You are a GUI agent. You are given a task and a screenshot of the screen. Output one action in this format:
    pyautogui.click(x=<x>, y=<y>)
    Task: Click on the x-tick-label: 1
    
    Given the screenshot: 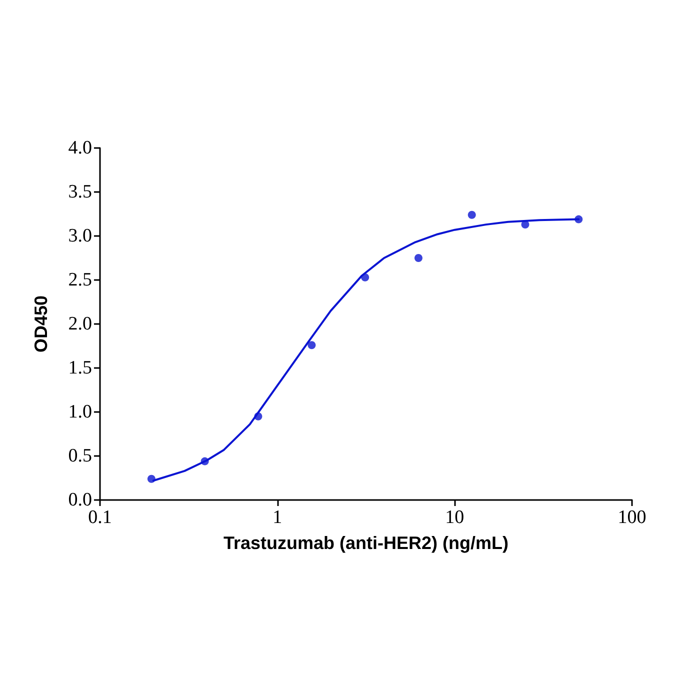 What is the action you would take?
    pyautogui.click(x=277, y=517)
    